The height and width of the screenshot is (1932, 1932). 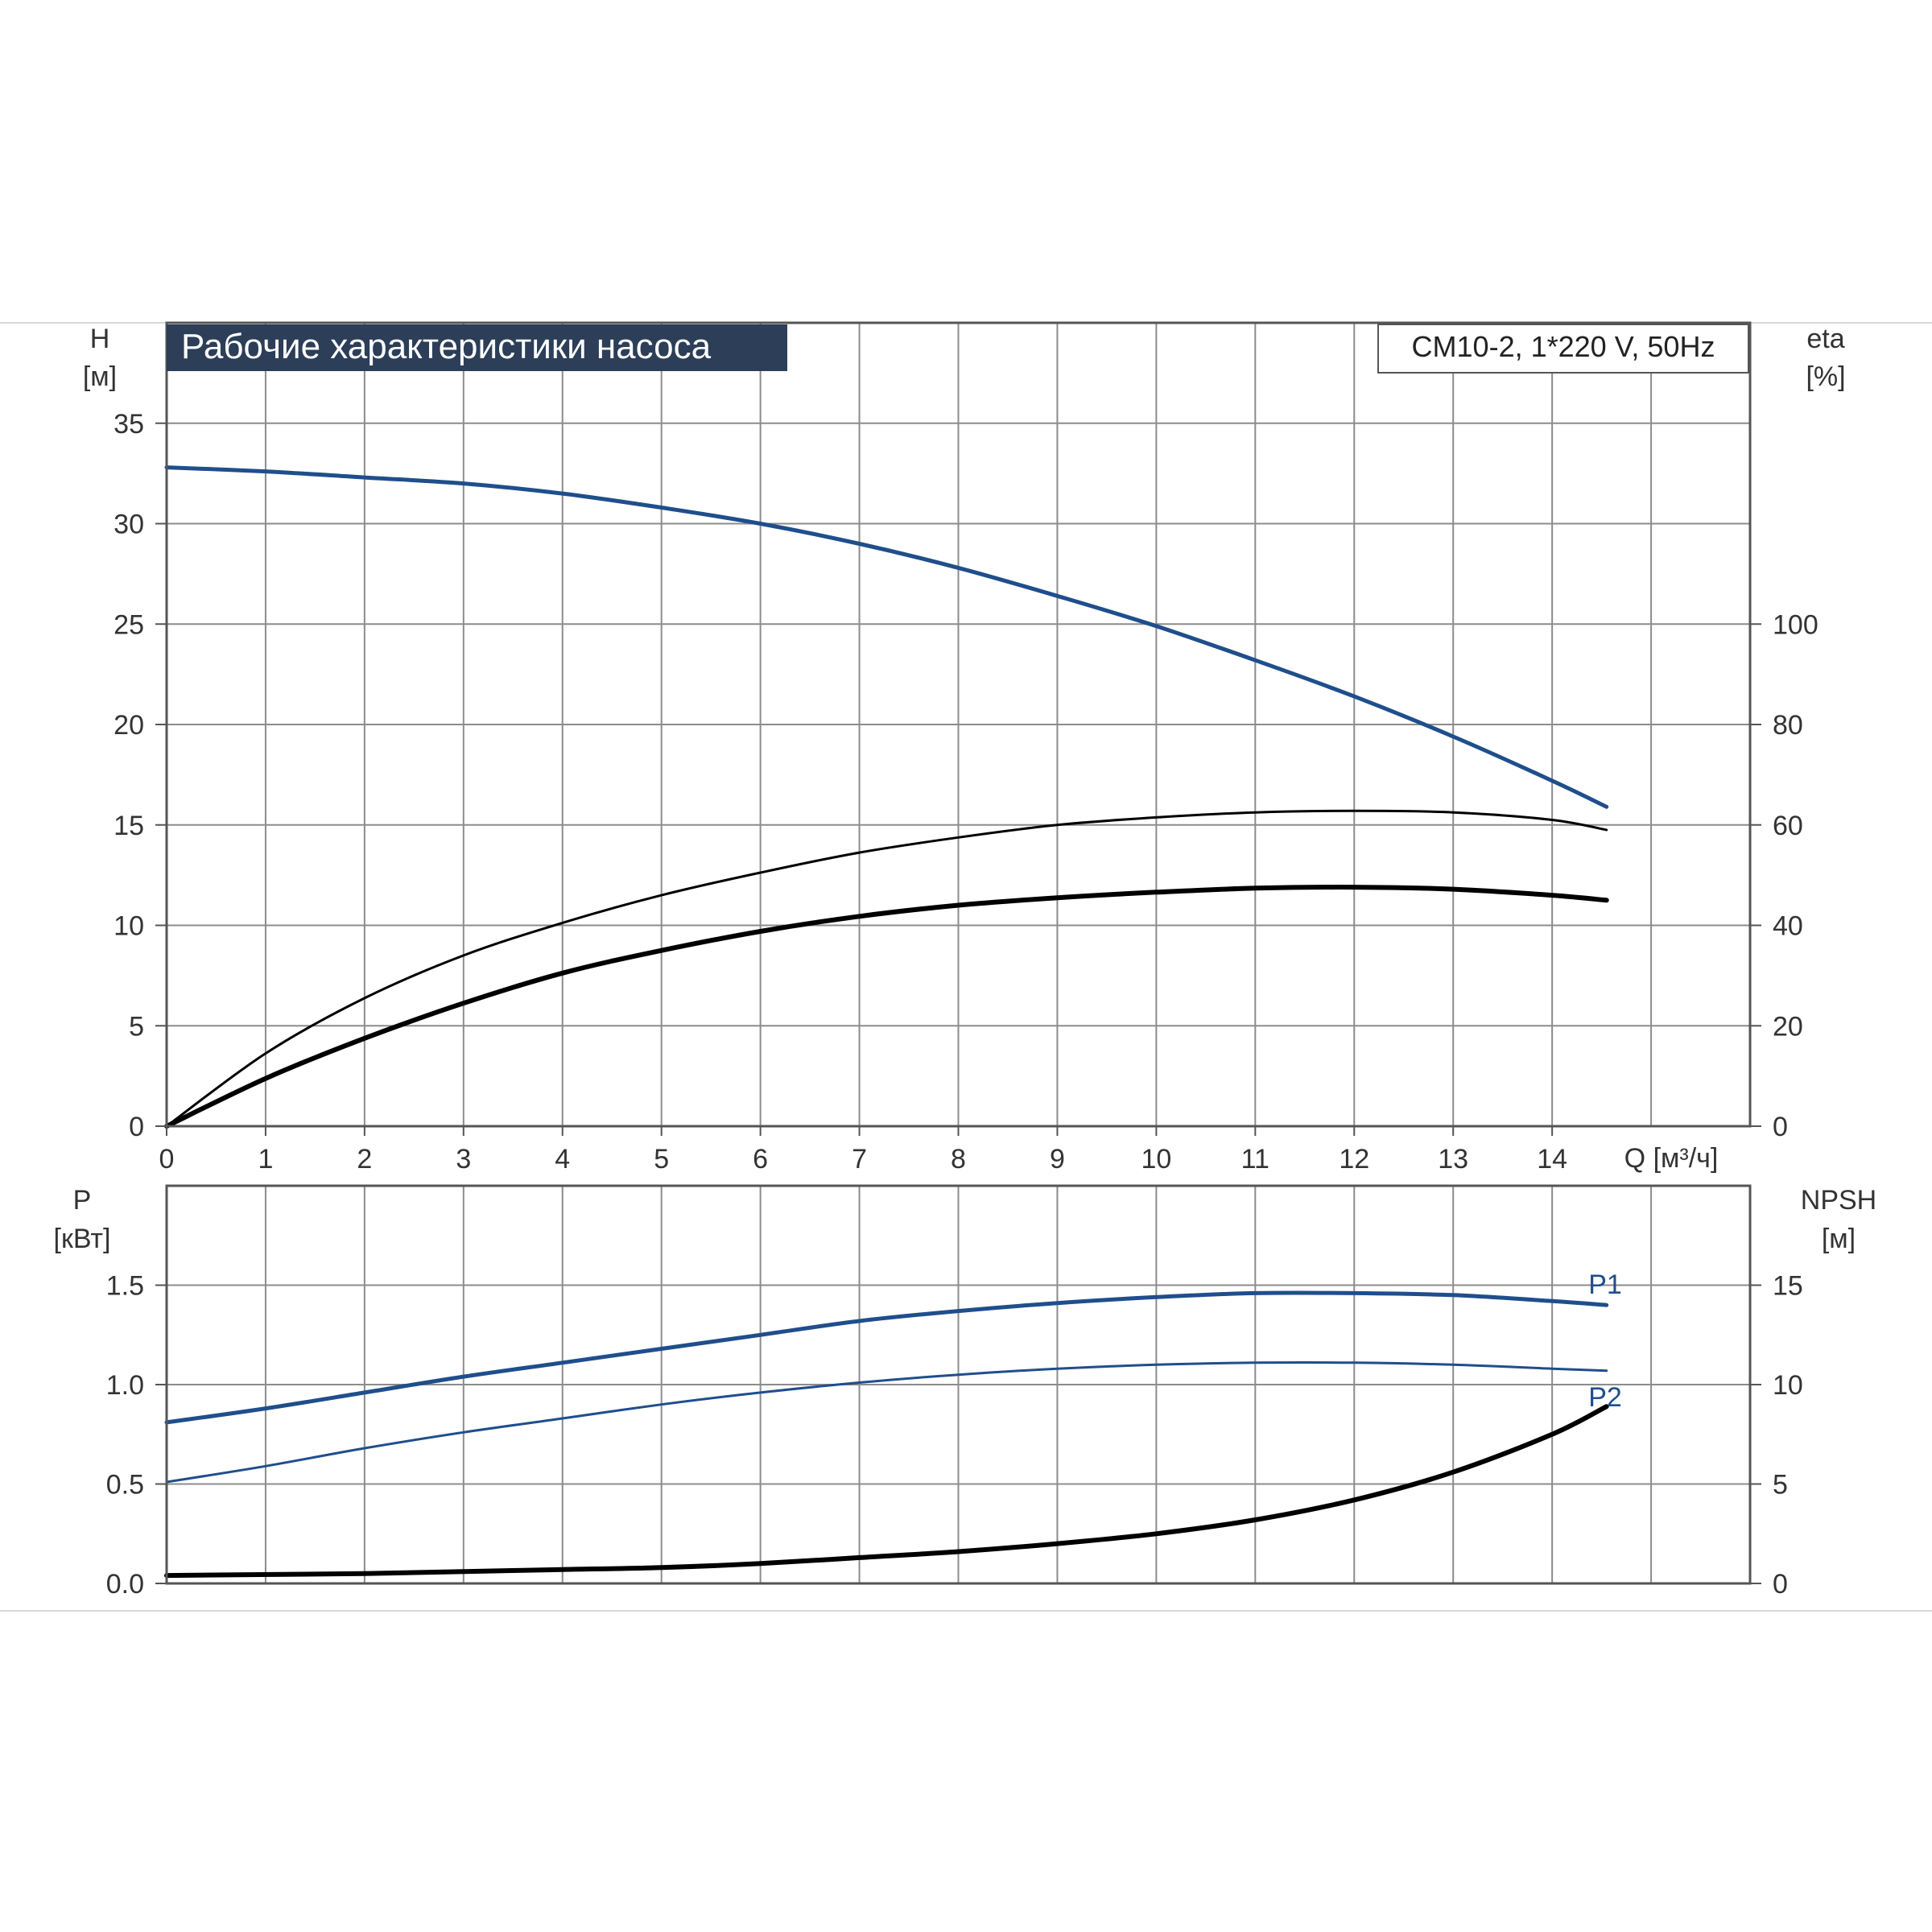 I want to click on right-tick-label: 100, so click(x=1795, y=624).